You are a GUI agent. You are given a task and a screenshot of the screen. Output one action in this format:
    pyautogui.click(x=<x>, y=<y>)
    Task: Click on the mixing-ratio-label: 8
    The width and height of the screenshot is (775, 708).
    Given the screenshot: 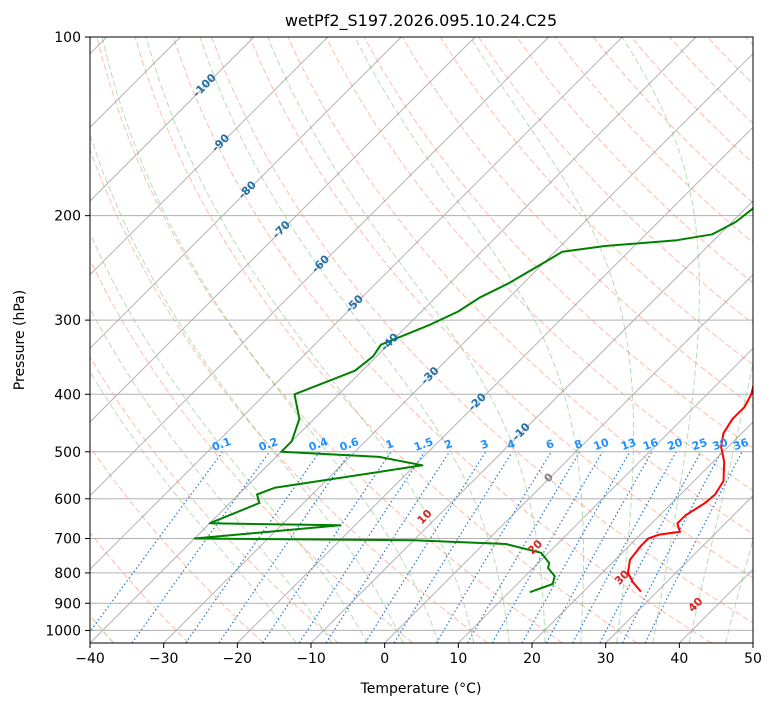 What is the action you would take?
    pyautogui.click(x=579, y=444)
    